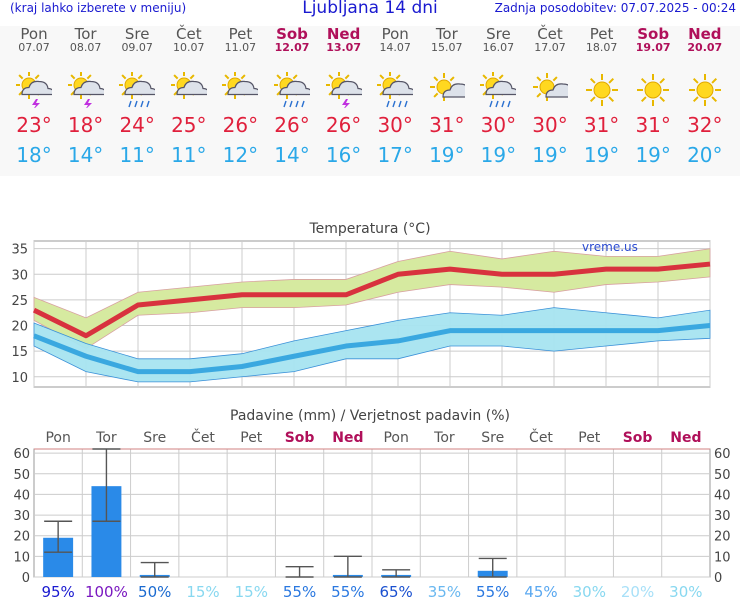 Image resolution: width=740 pixels, height=600 pixels. What do you see at coordinates (292, 47) in the screenshot?
I see `day-date: 12.07` at bounding box center [292, 47].